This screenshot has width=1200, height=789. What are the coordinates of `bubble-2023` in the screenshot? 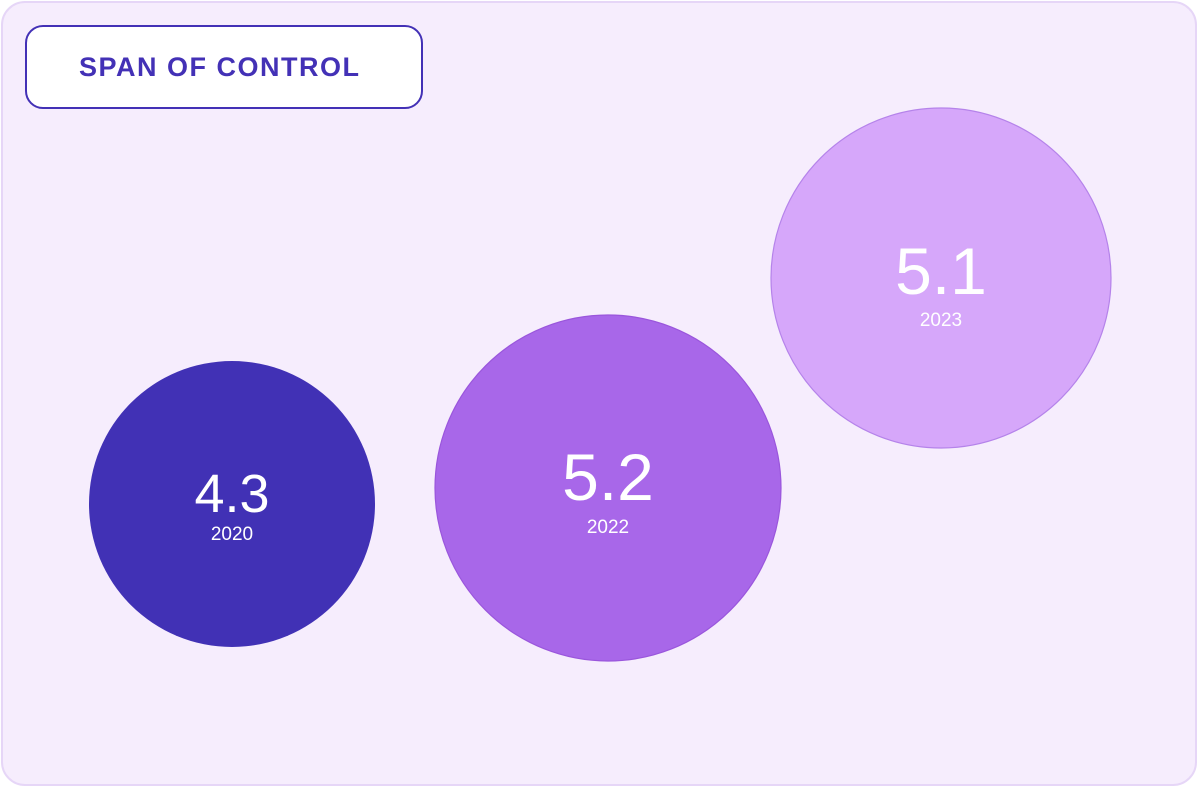 It's located at (941, 278).